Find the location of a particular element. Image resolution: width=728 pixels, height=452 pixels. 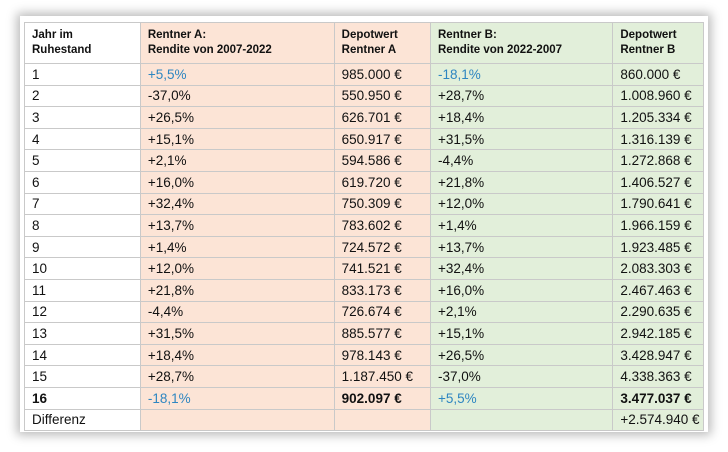

cell-year: 9 is located at coordinates (82, 247).